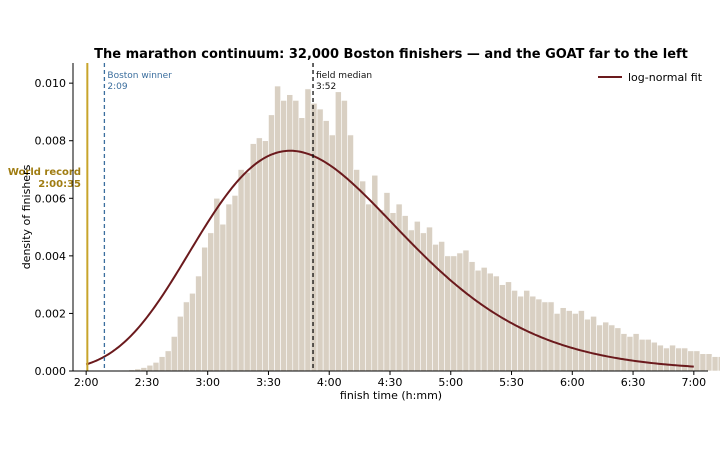 This screenshot has height=450, width=720. I want to click on field-median-value: 3:52, so click(326, 87).